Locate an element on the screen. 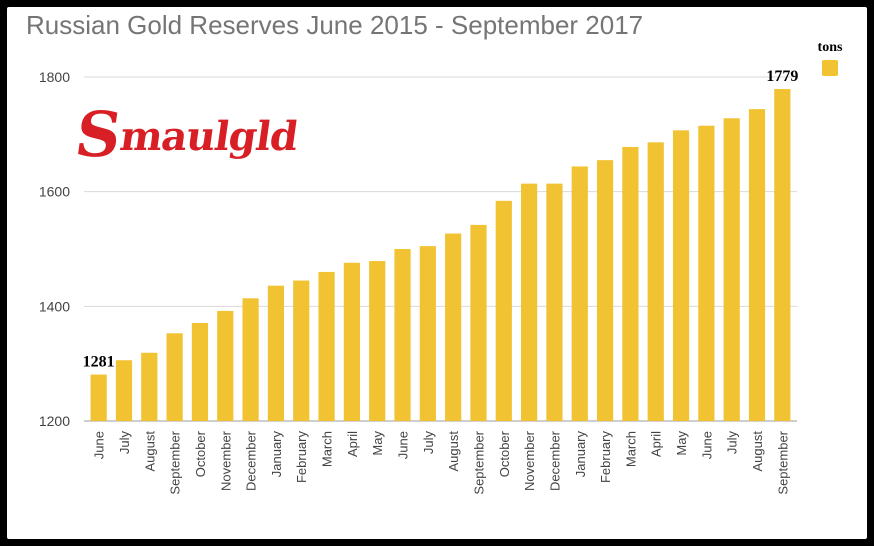 The width and height of the screenshot is (874, 546). y-tick-label: 1400 is located at coordinates (54, 306).